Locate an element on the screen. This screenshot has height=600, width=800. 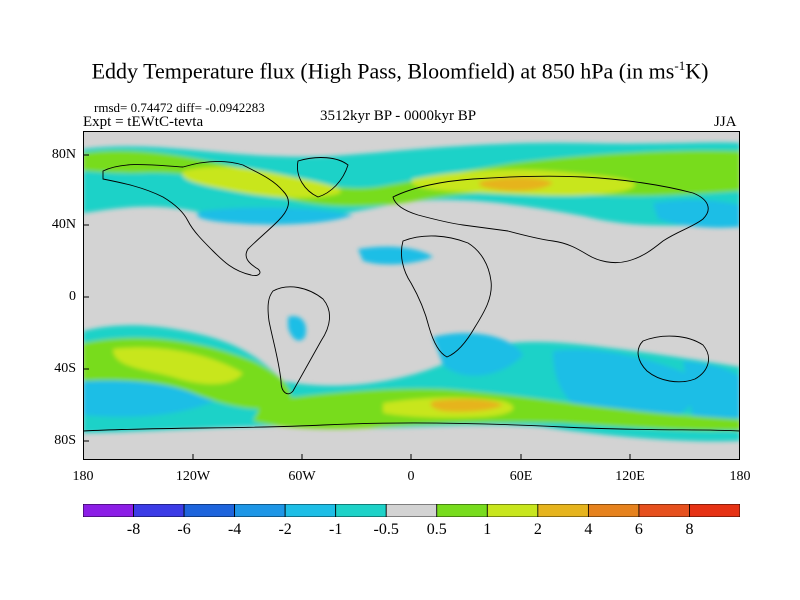
colorbar-label: 6 is located at coordinates (638, 529).